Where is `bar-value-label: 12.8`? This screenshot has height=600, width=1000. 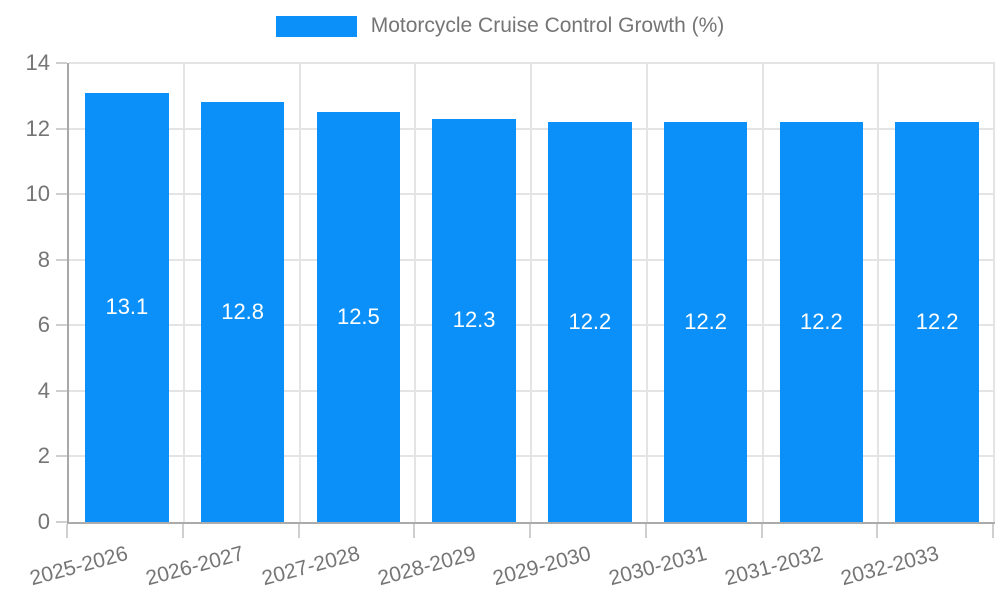
bar-value-label: 12.8 is located at coordinates (243, 312).